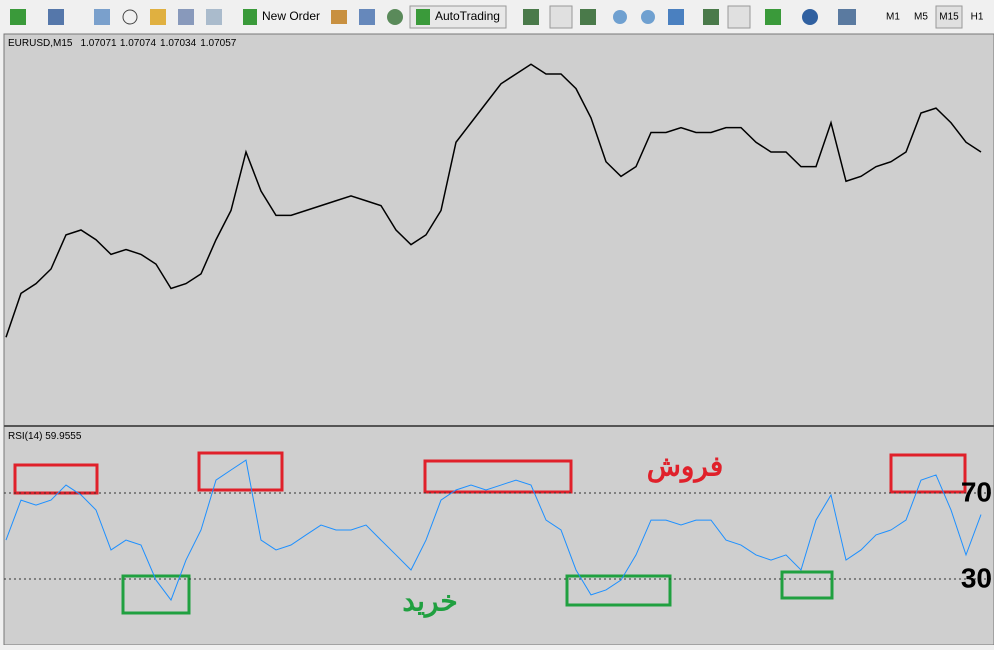  I want to click on sell-label: فروش, so click(685, 466).